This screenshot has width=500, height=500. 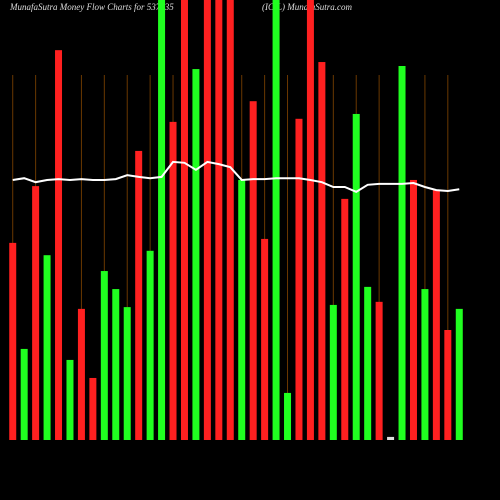 What do you see at coordinates (91, 7) in the screenshot?
I see `chart-title: MunafaSutra Money Flow Charts for 537835` at bounding box center [91, 7].